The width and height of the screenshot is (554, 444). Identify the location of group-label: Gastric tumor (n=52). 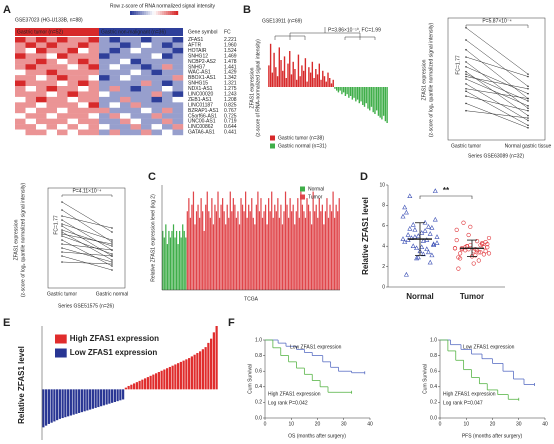
(40, 32).